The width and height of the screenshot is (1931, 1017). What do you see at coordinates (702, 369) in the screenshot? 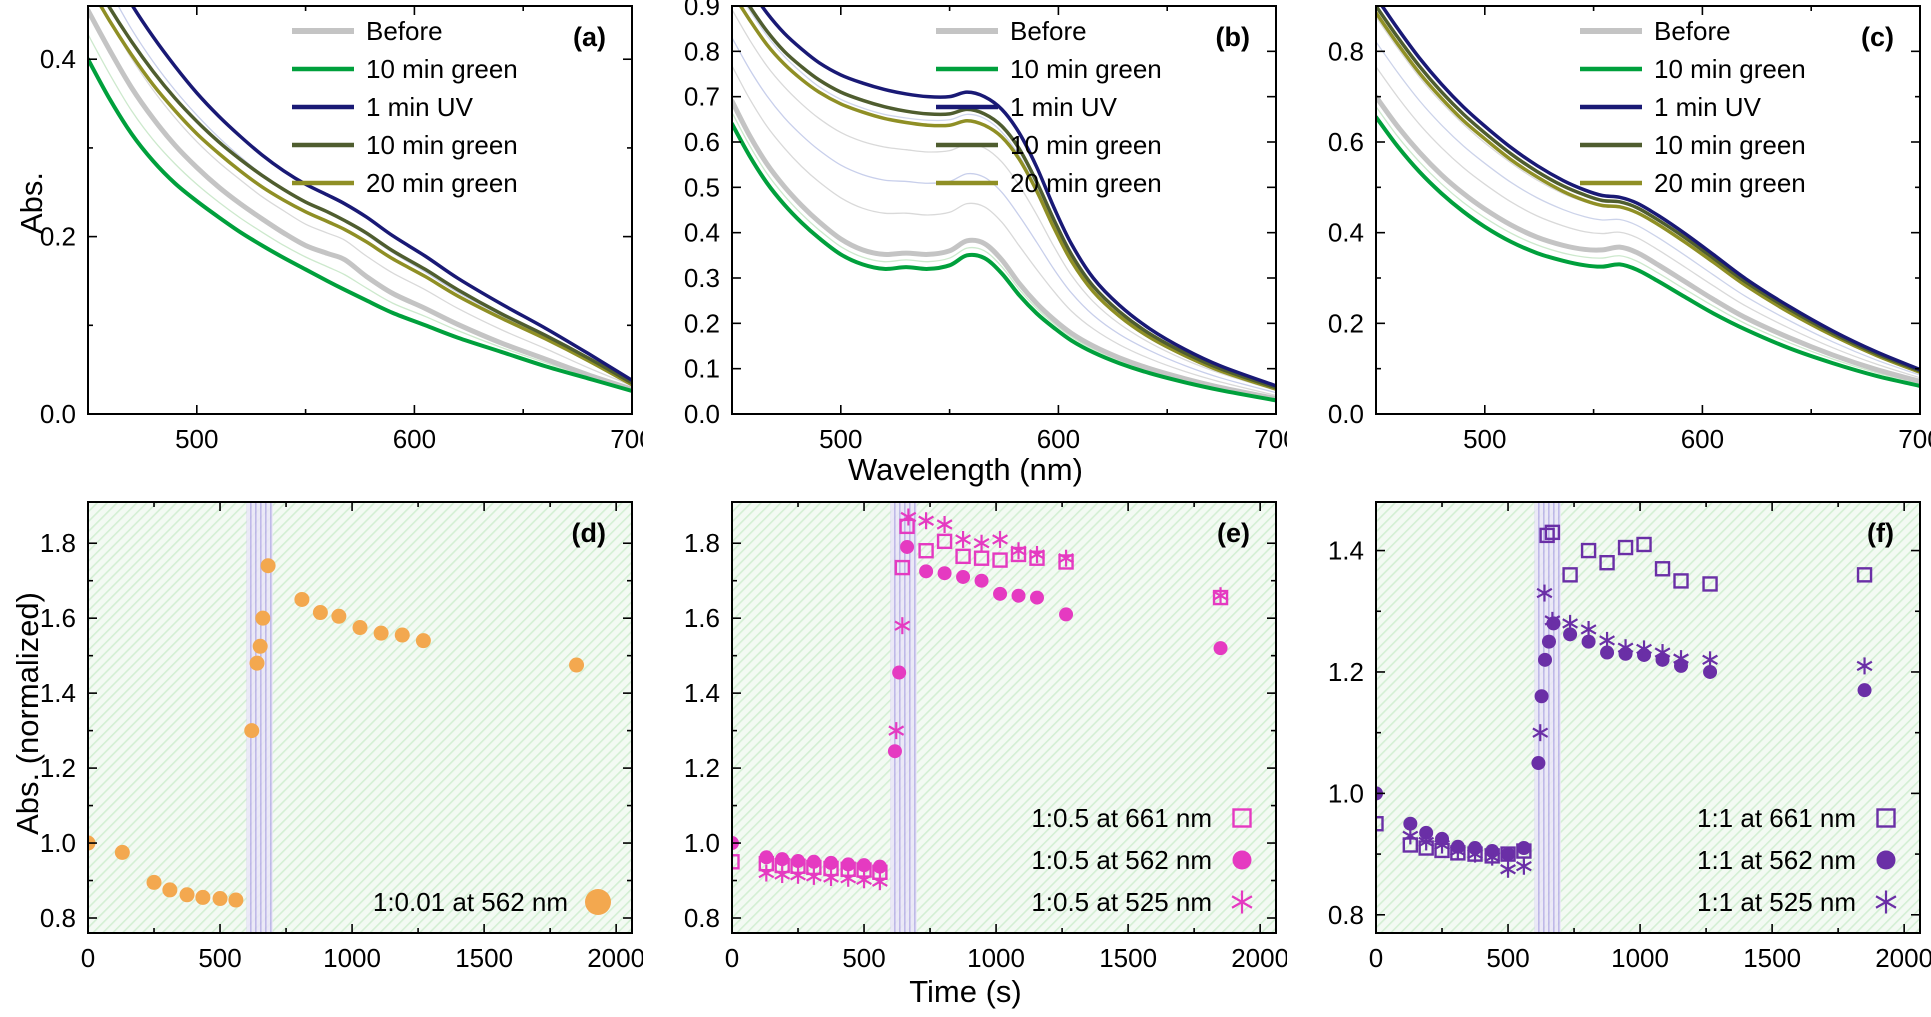
I see `svg-text: 0.1` at bounding box center [702, 369].